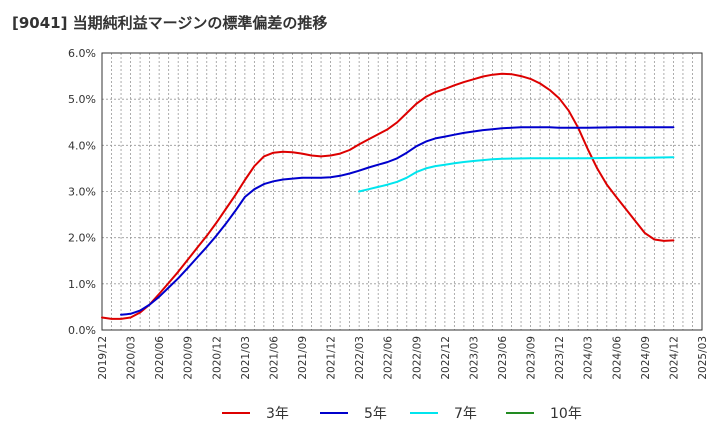  I want to click on x-tick-label: 2019/12, so click(103, 358).